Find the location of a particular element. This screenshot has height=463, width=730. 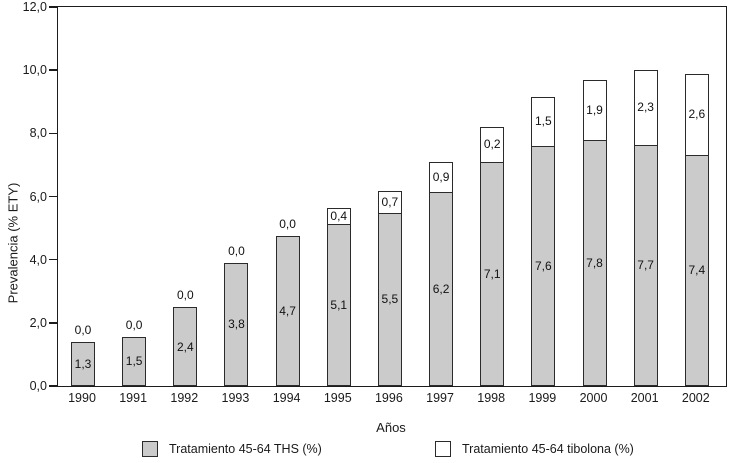

bar-segment-tibolona-2002 is located at coordinates (696, 115).